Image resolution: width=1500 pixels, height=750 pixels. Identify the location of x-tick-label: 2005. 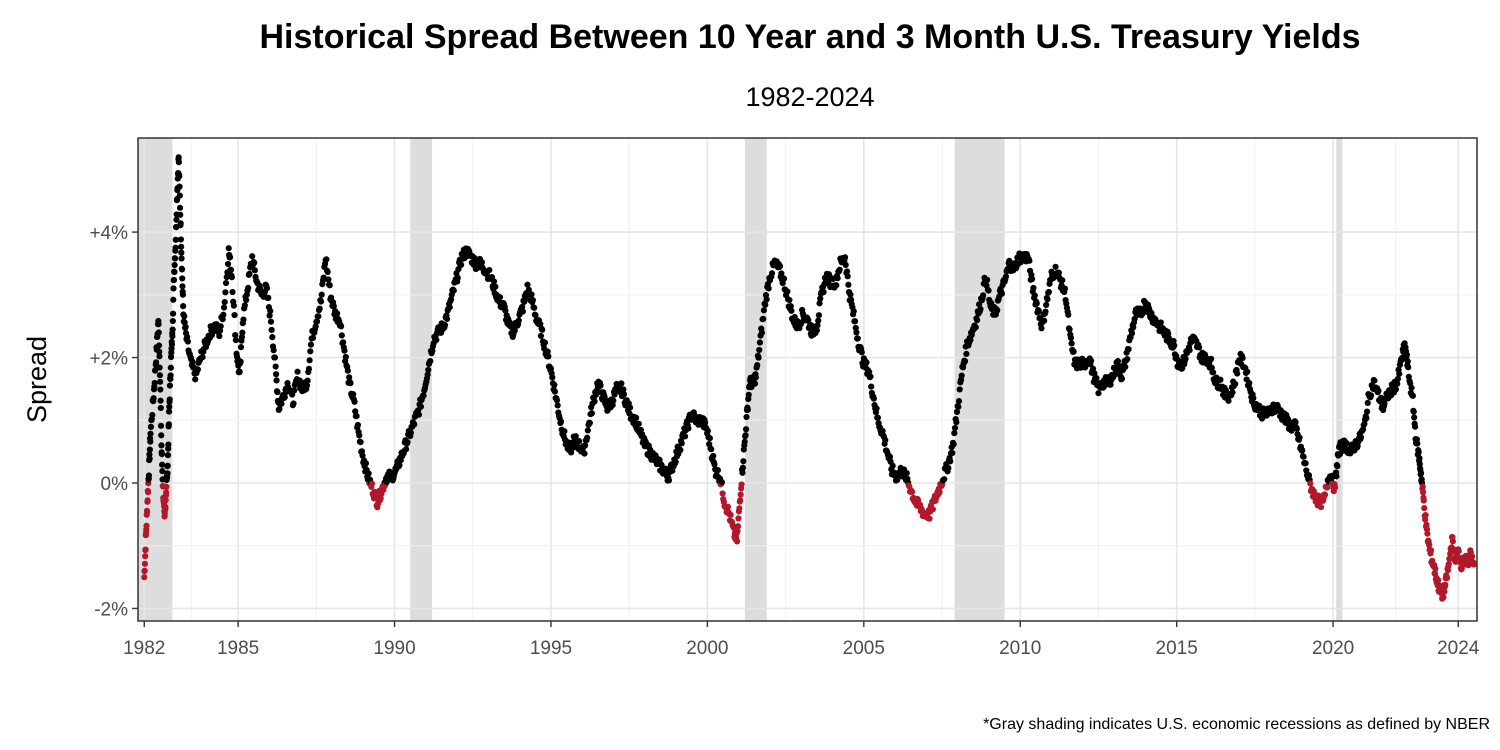
(864, 648).